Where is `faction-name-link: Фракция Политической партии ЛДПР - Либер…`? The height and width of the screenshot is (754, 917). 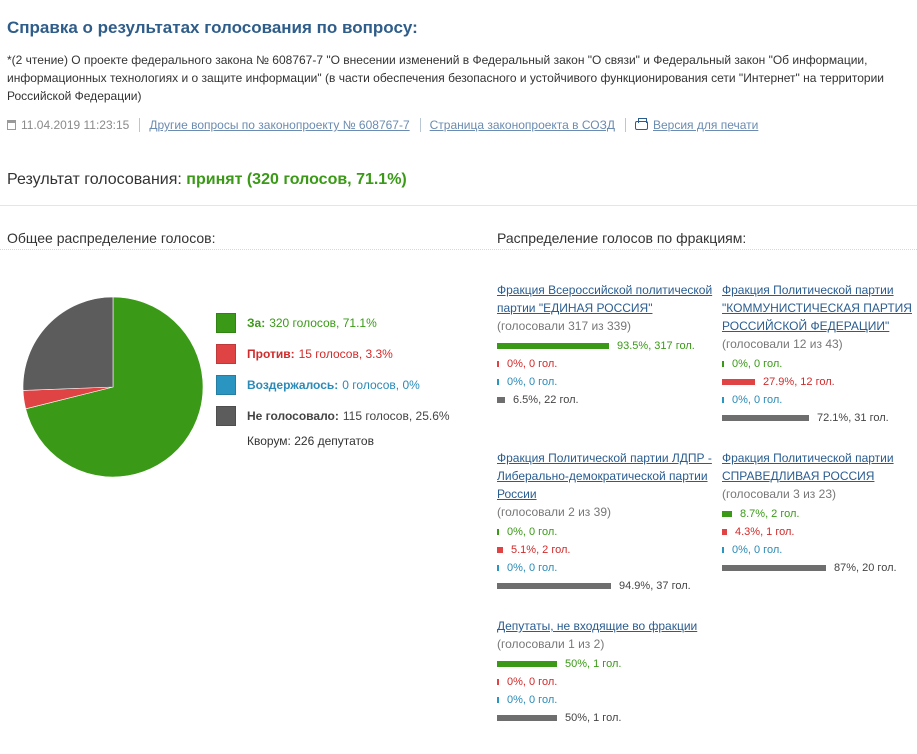 faction-name-link: Фракция Политической партии ЛДПР - Либер… is located at coordinates (604, 476).